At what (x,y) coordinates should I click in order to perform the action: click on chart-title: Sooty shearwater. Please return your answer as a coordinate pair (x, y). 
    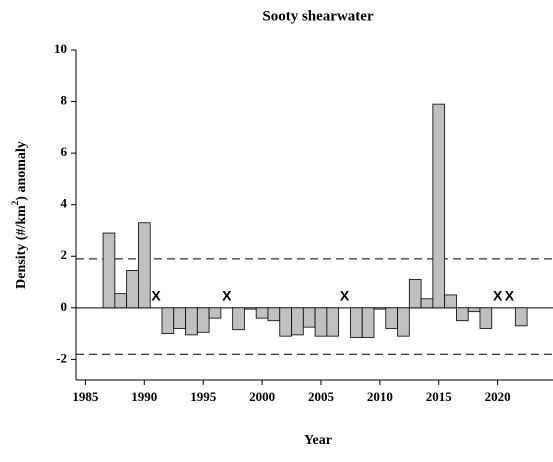
    Looking at the image, I should click on (318, 16).